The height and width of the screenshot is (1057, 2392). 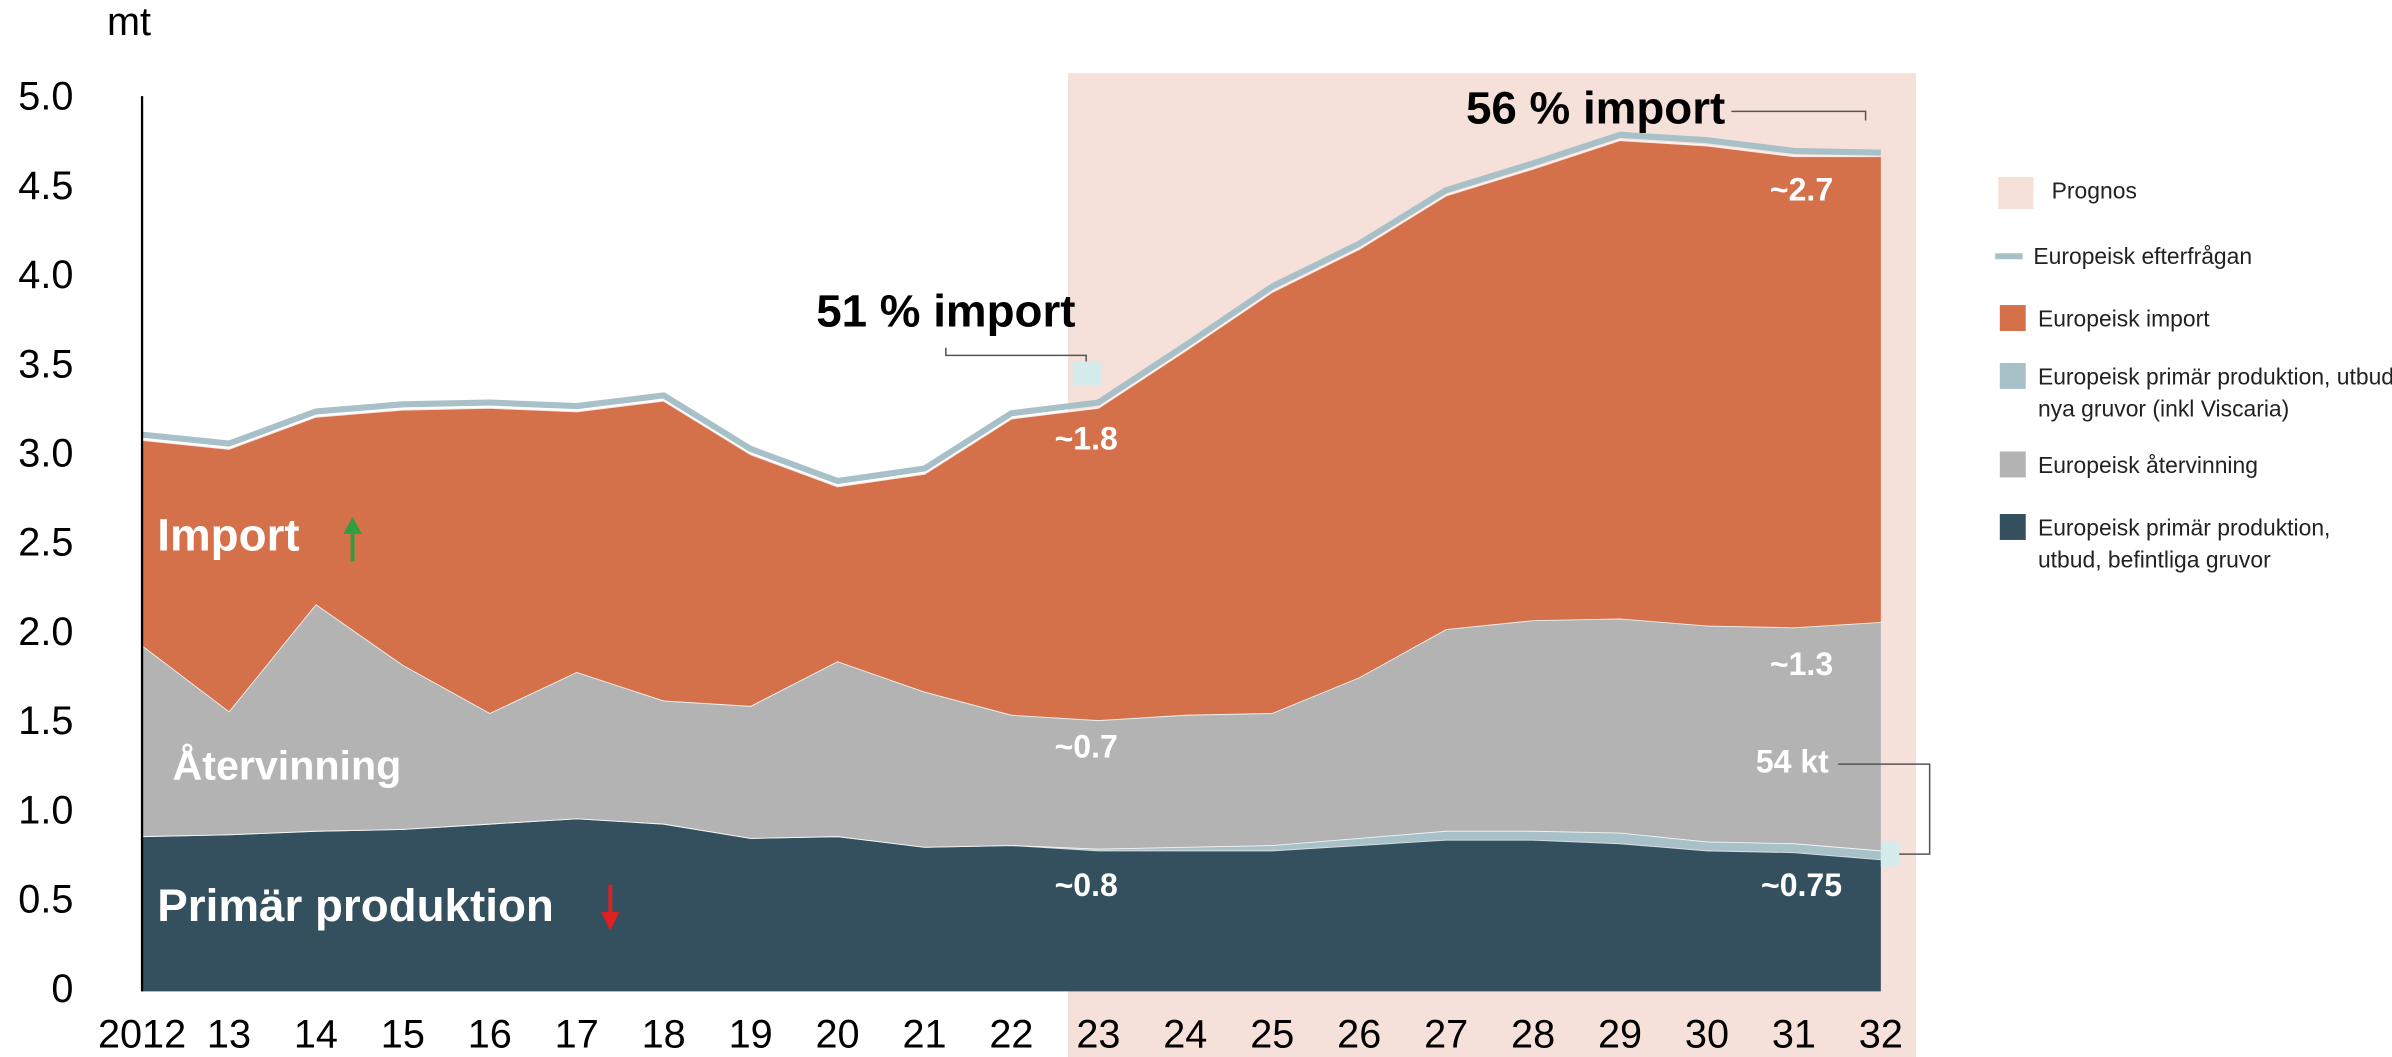 What do you see at coordinates (610, 921) in the screenshot?
I see `arrow-down-head` at bounding box center [610, 921].